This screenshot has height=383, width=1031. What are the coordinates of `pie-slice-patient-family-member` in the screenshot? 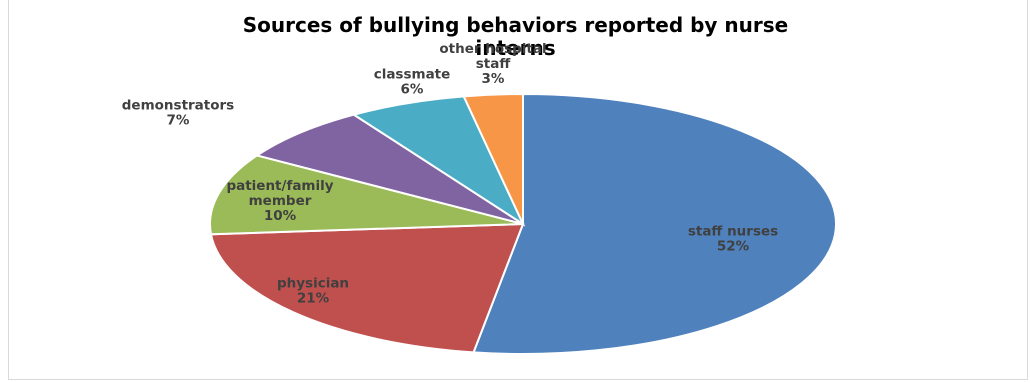 It's located at (366, 195).